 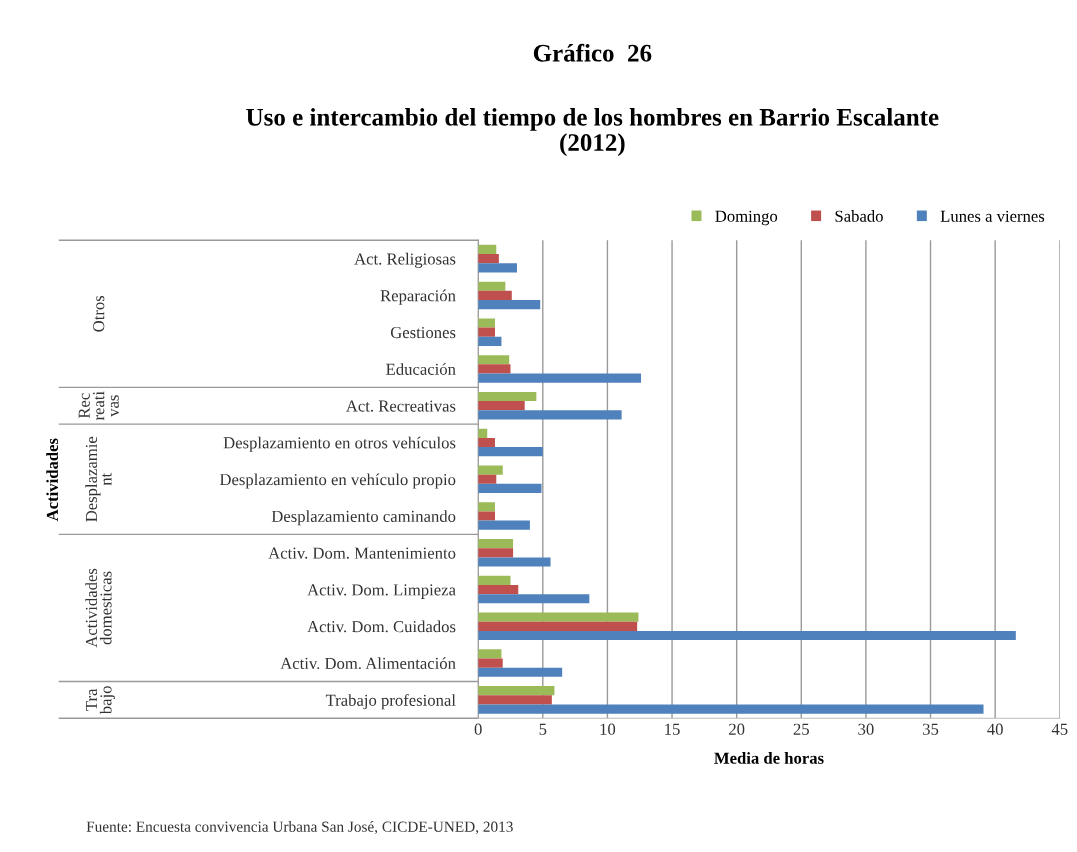 What do you see at coordinates (746, 218) in the screenshot?
I see `legend-label: Domingo` at bounding box center [746, 218].